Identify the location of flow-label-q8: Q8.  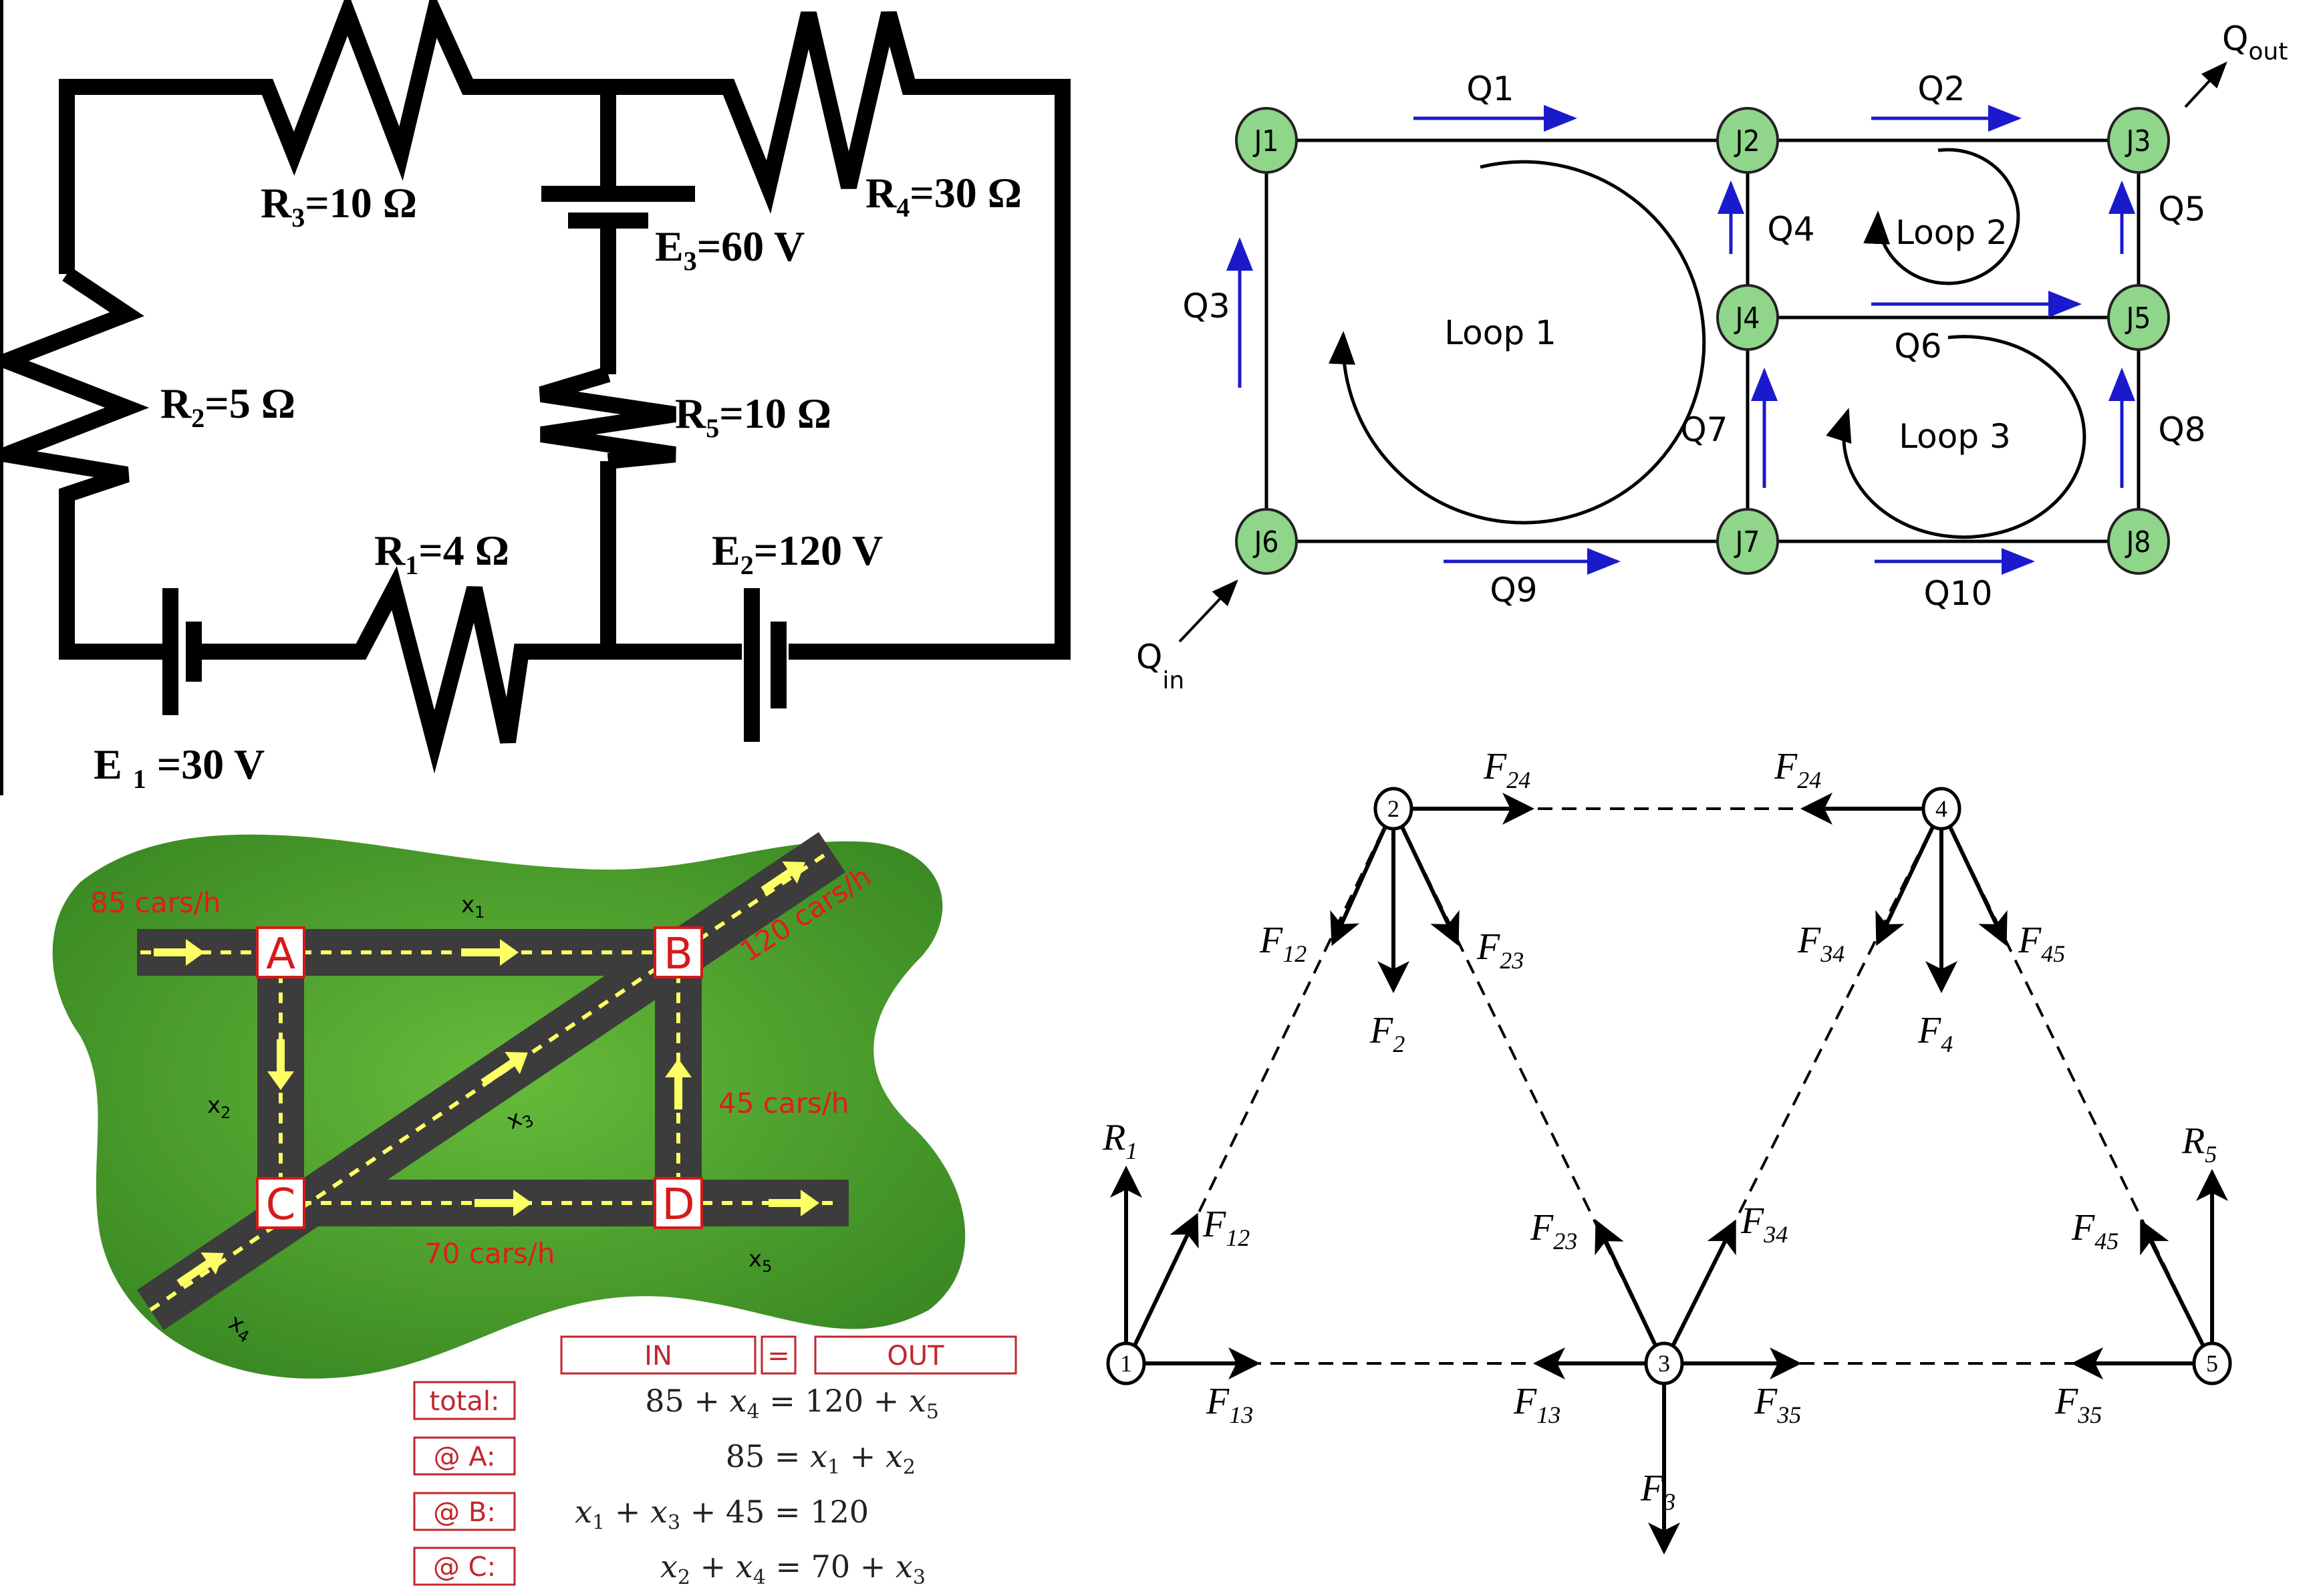
(2181, 430).